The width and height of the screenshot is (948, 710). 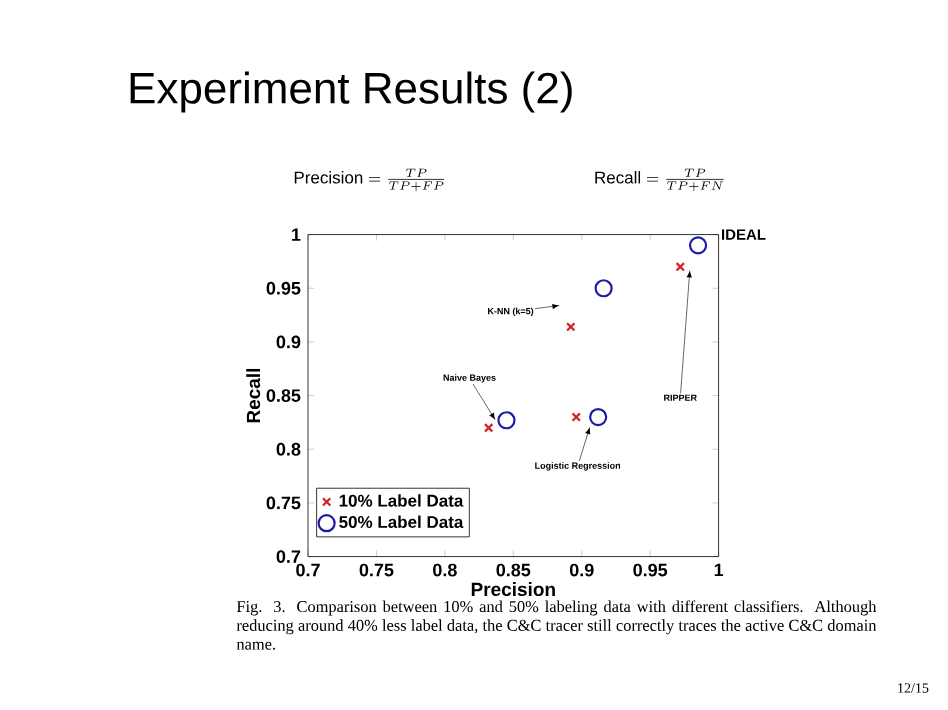 I want to click on x-tick-label: 0.95, so click(x=650, y=570).